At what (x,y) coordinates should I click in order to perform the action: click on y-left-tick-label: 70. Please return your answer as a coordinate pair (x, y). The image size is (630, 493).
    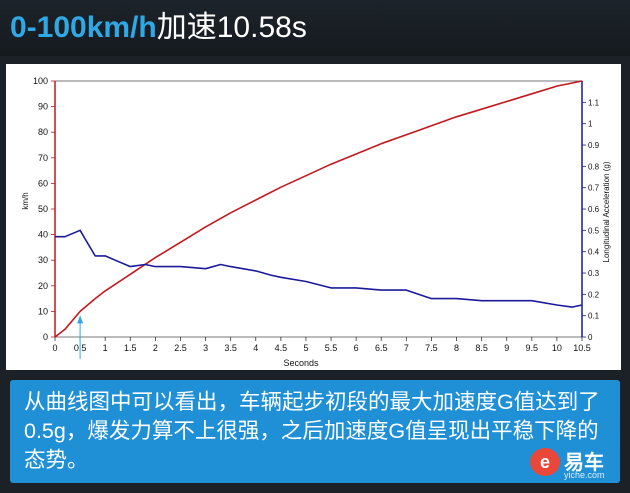
    Looking at the image, I should click on (43, 158).